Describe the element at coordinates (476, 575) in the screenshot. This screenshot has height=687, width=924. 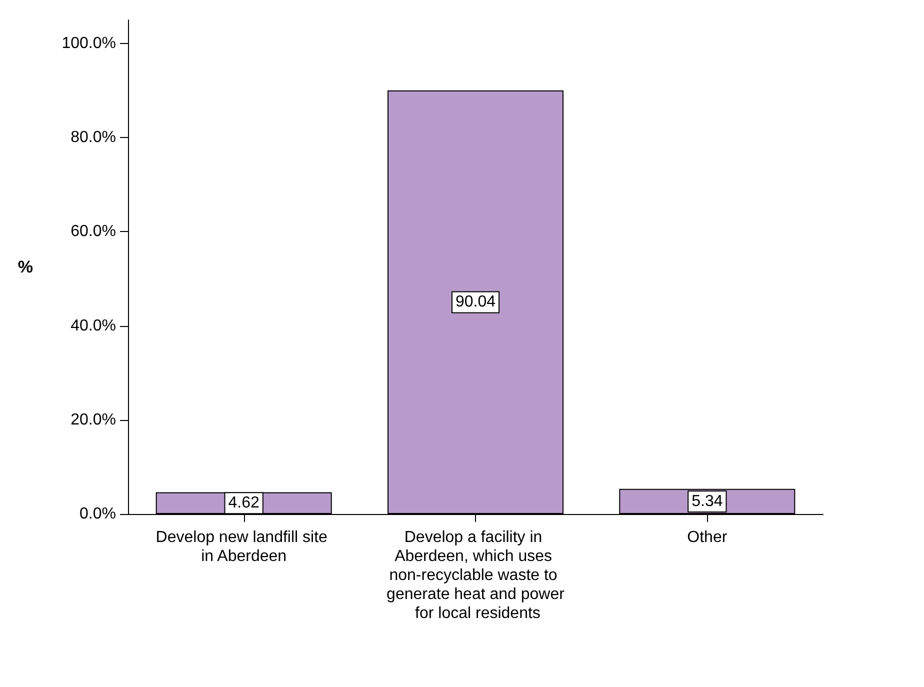
I see `x-tick-label: Develop a facility in Aberdeen, which uses non-recyclable waste to generate heat and power for local residents` at that location.